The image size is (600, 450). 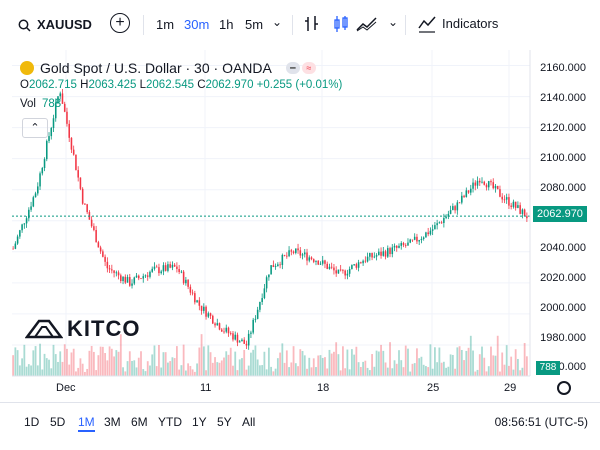 I want to click on price-tick: 2080.000, so click(x=563, y=188).